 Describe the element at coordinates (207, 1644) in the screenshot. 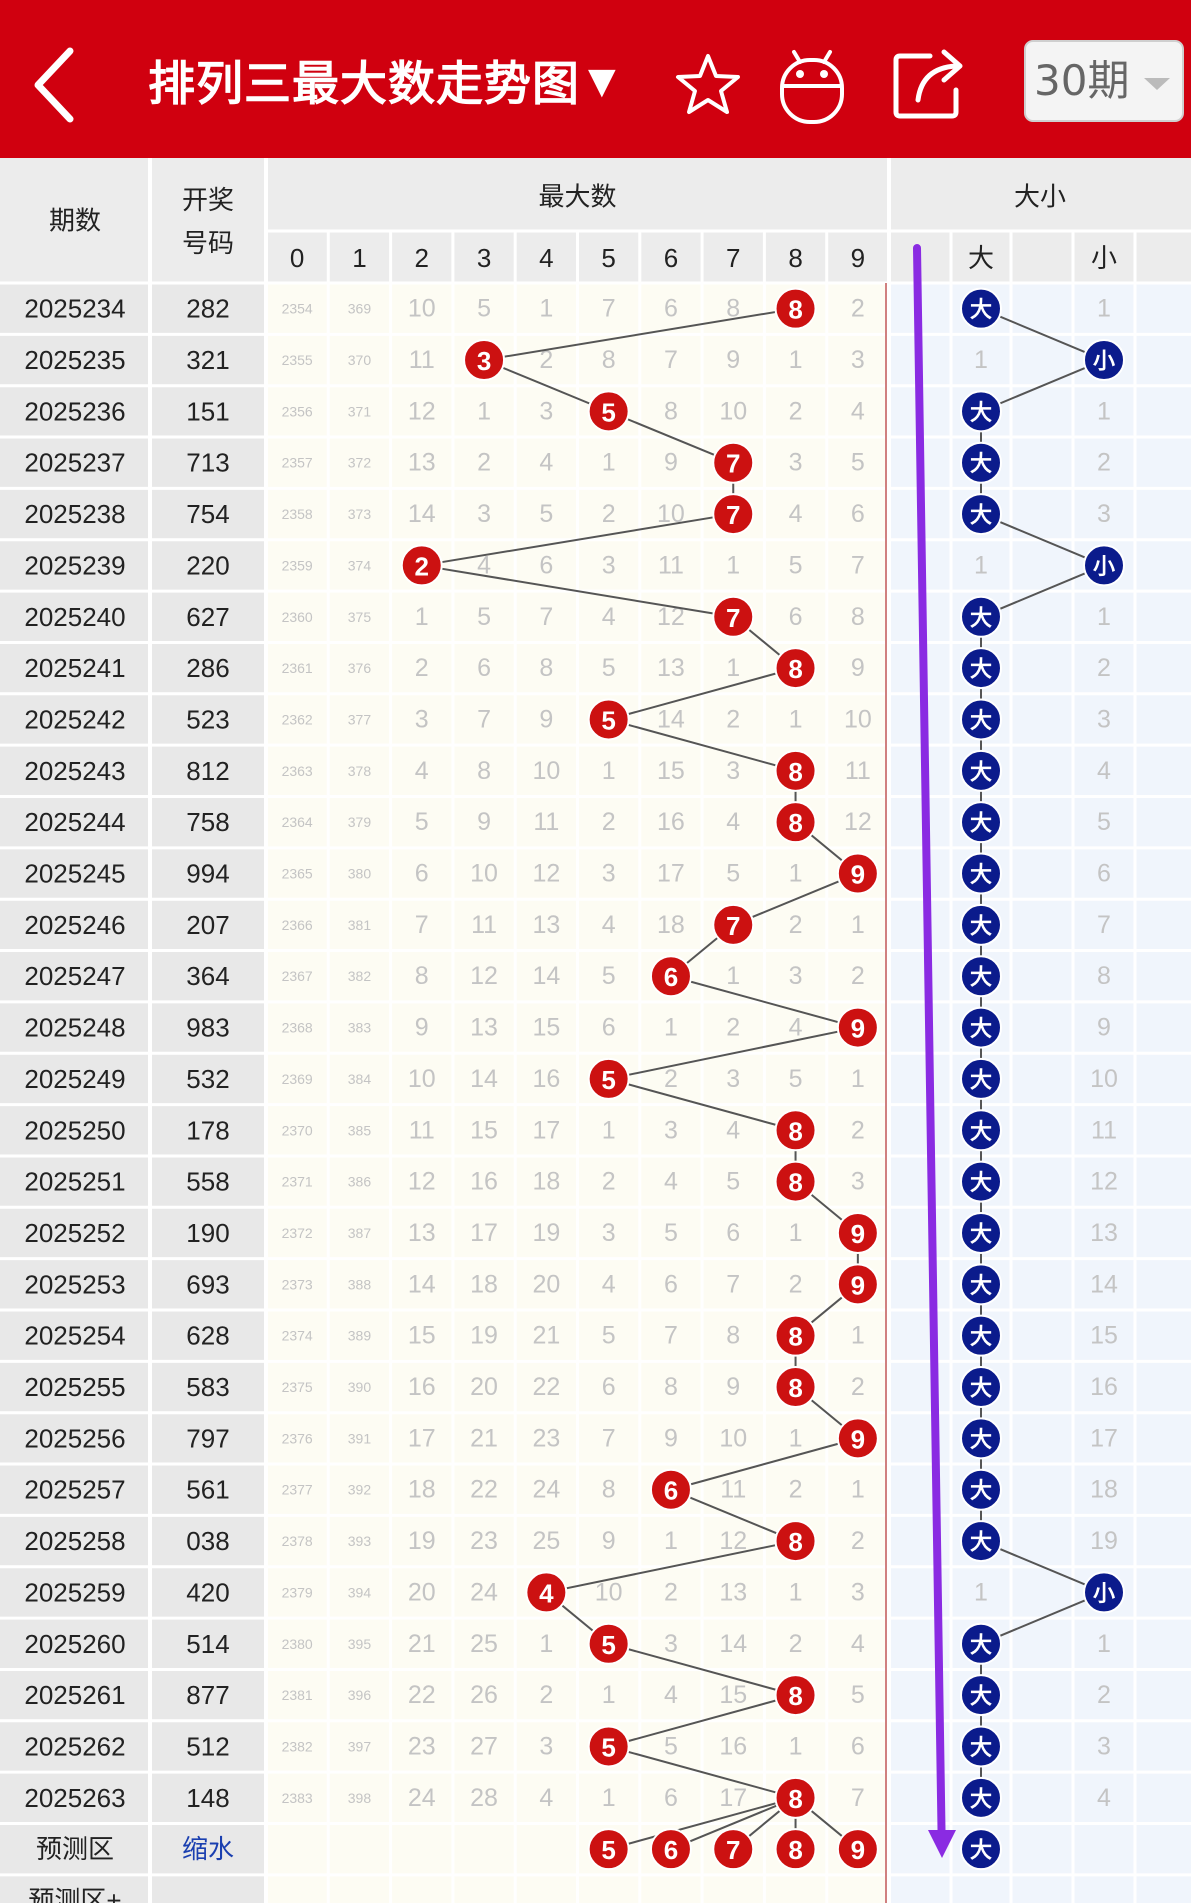

I see `row-draw-number: 514` at that location.